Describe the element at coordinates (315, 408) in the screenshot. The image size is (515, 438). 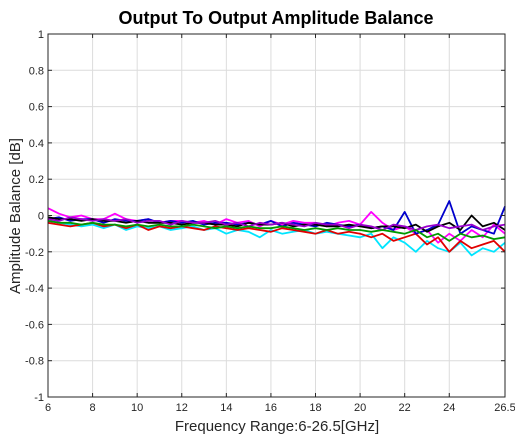
I see `x-tick-label: 18` at that location.